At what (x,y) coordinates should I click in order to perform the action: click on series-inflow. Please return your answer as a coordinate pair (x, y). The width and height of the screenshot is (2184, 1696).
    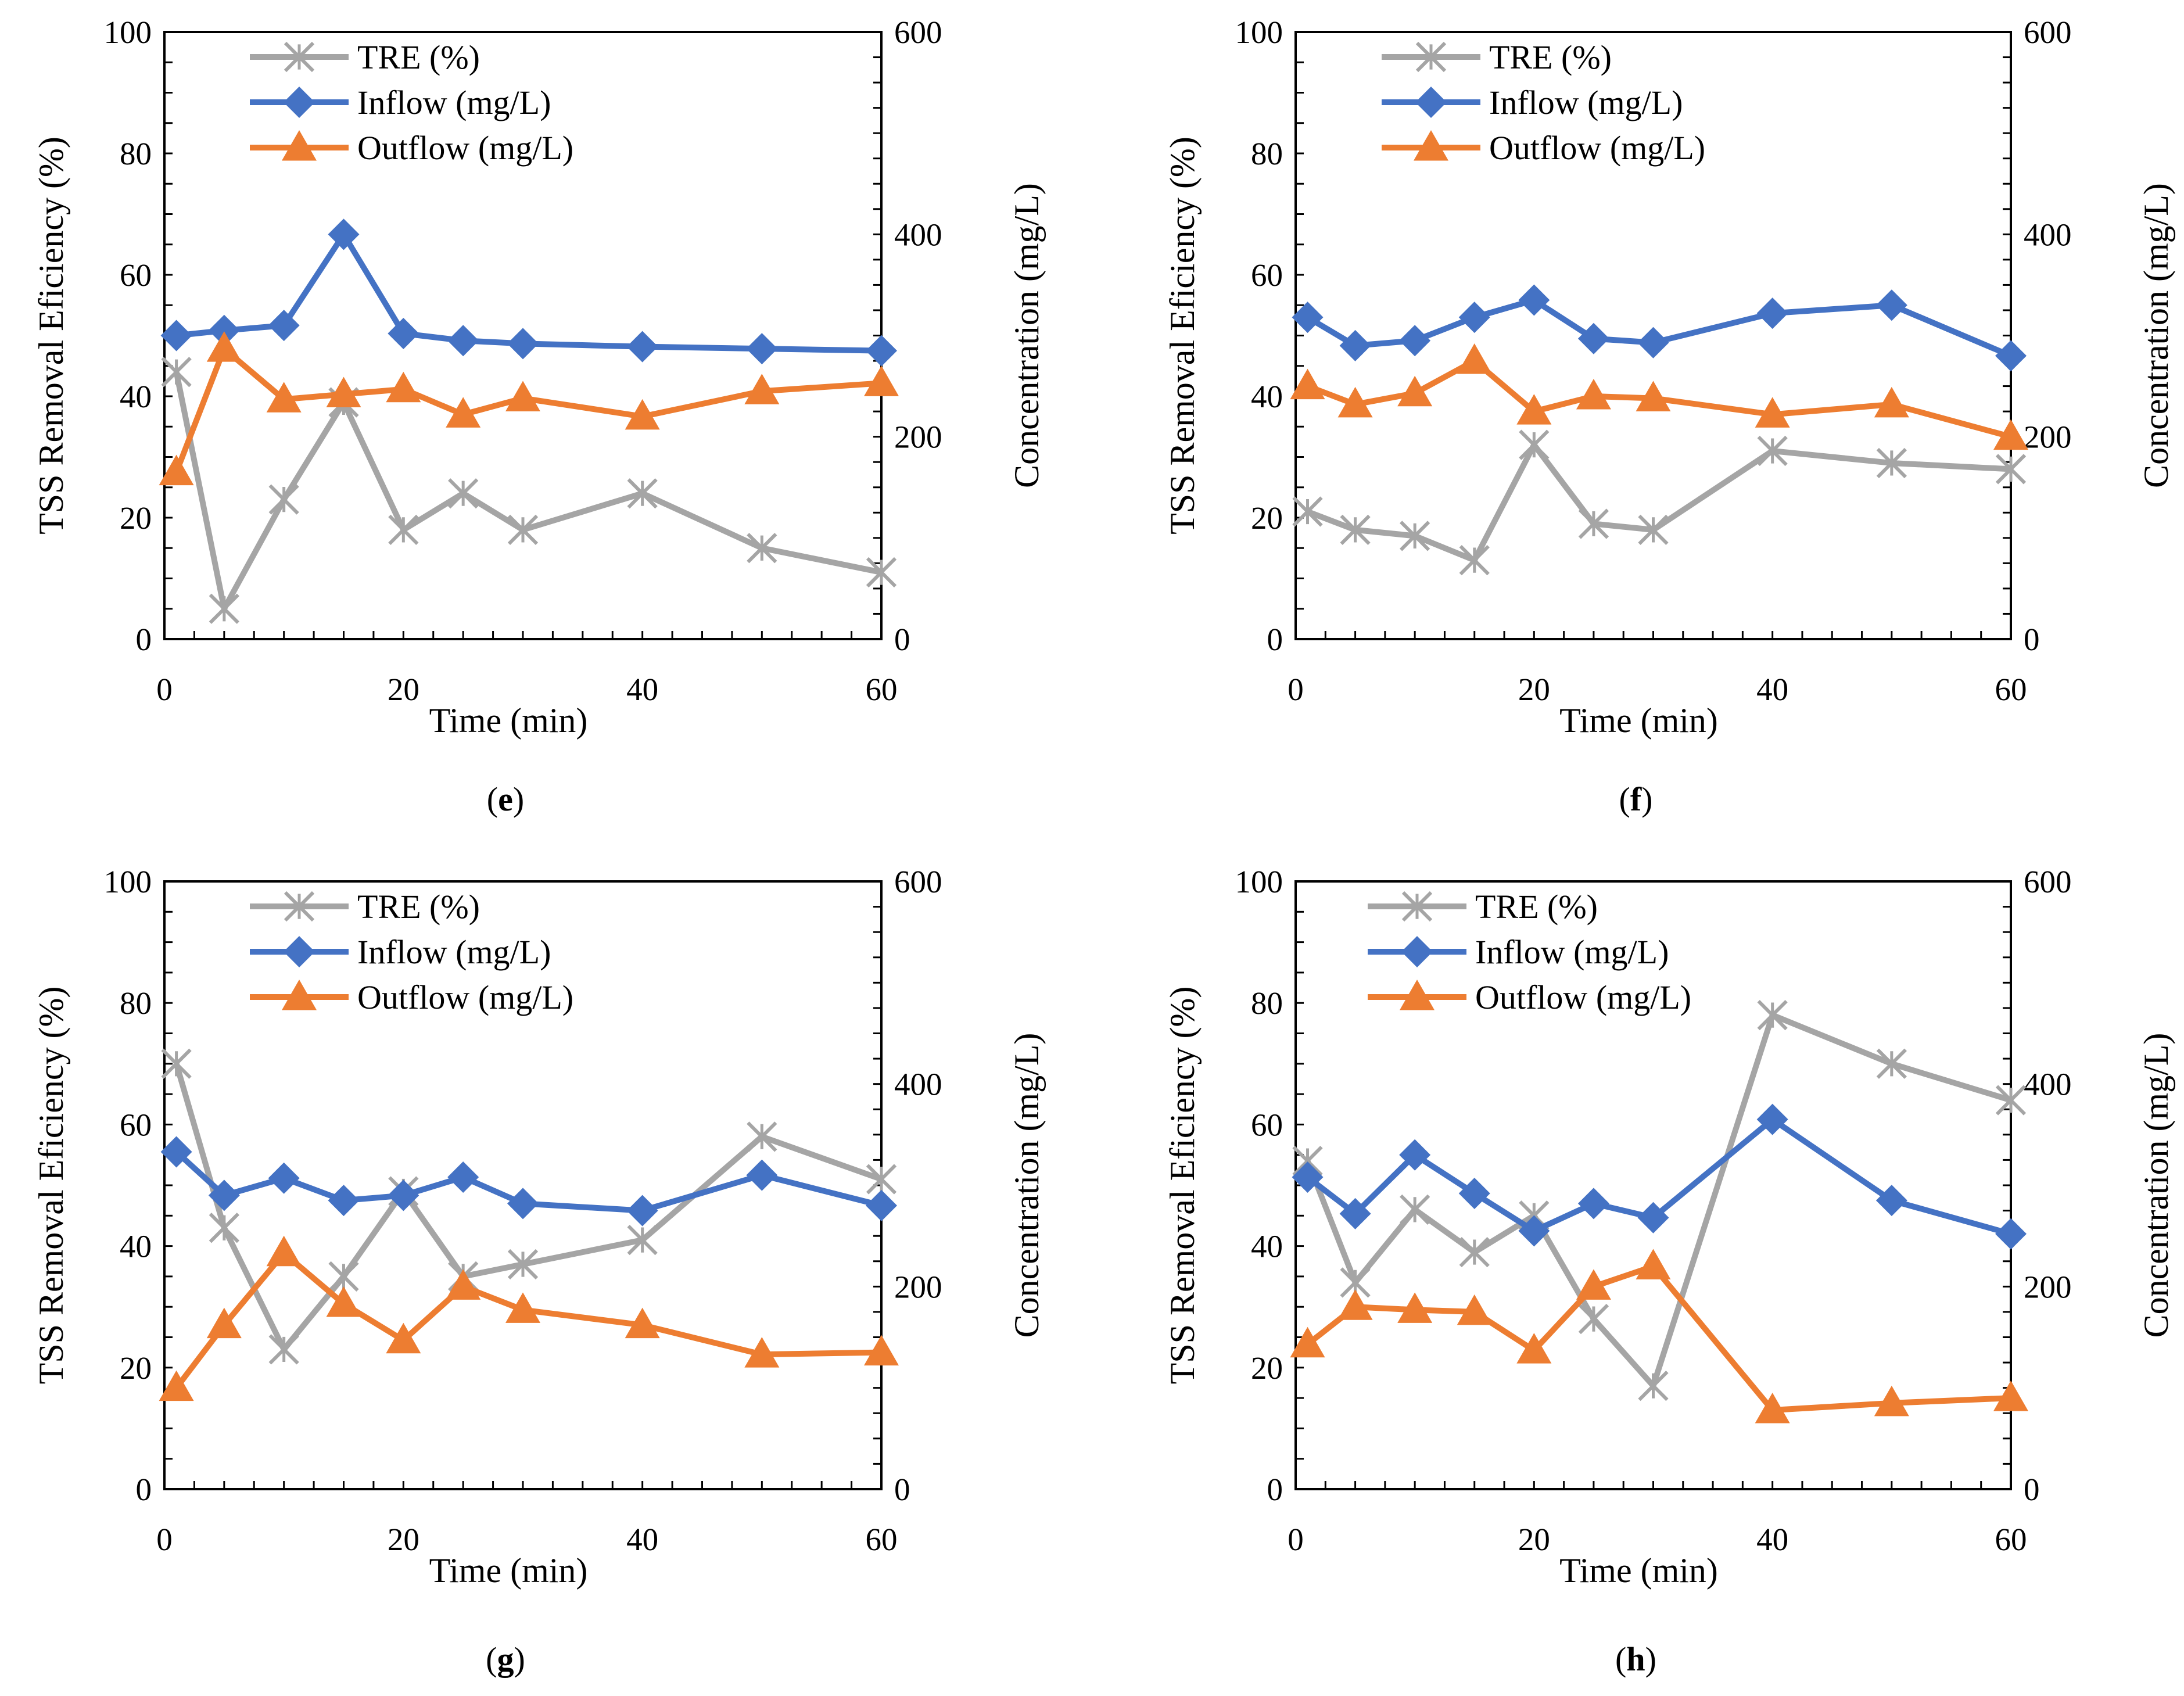
    Looking at the image, I should click on (1660, 1176).